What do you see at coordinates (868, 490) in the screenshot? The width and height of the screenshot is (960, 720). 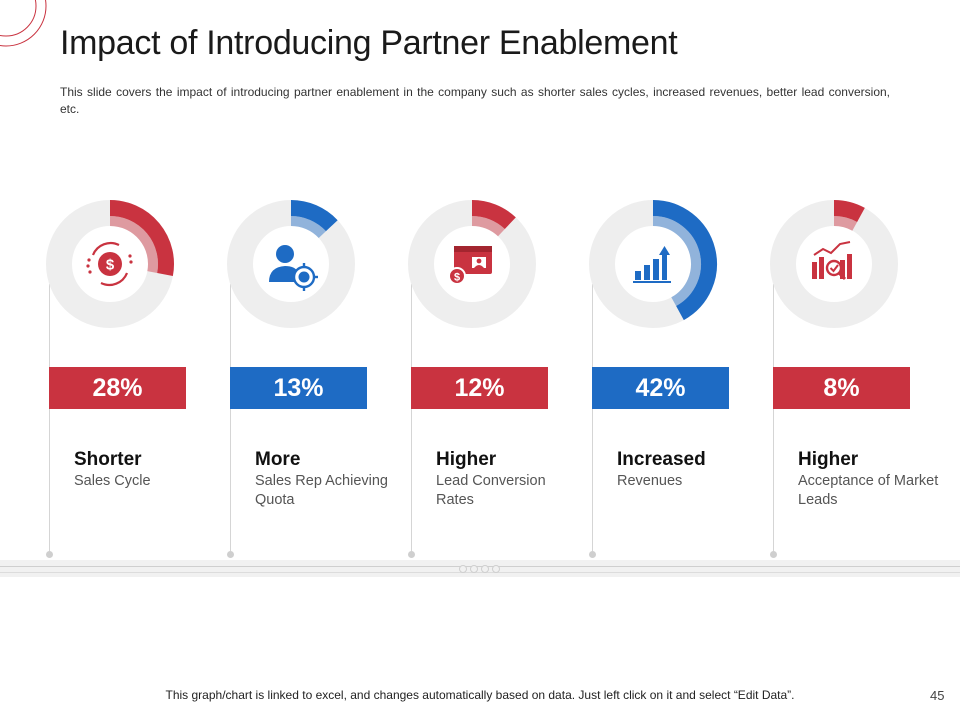 I see `metric-subtitle: Acceptance of Market Leads` at bounding box center [868, 490].